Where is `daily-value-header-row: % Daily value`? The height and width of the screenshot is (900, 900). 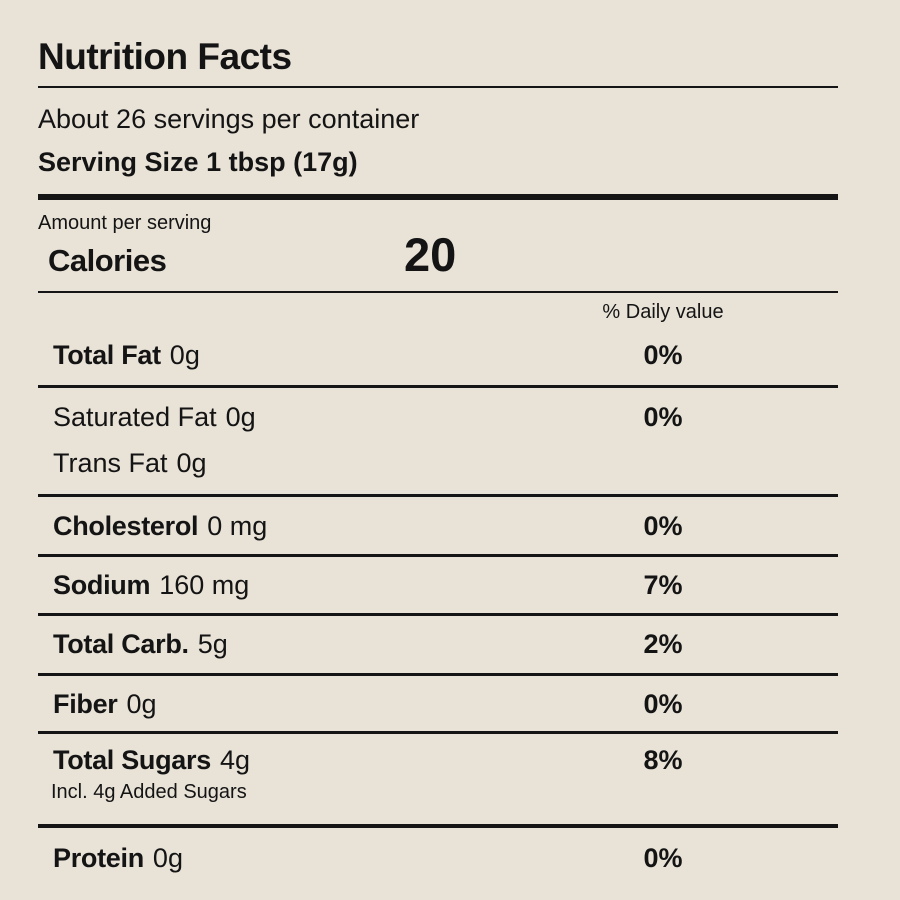
daily-value-header-row: % Daily value is located at coordinates (438, 309).